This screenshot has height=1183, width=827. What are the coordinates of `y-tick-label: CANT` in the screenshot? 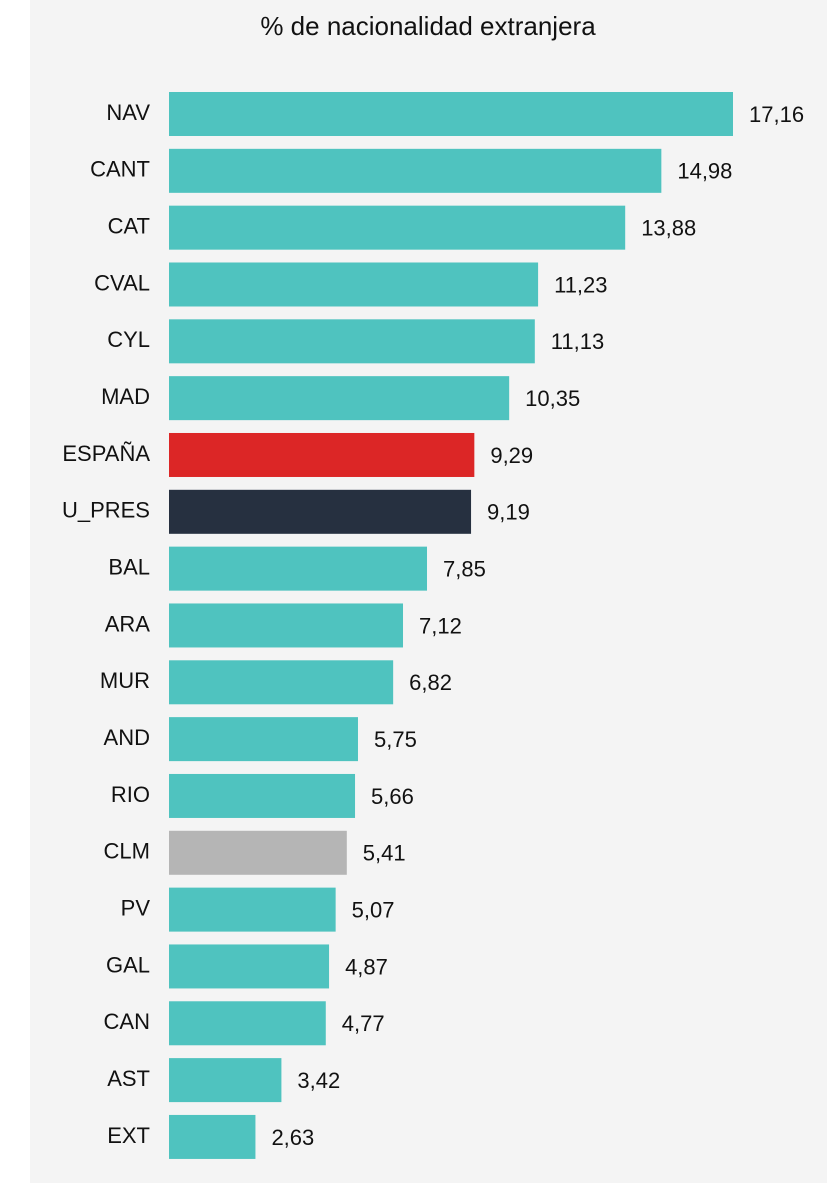 It's located at (120, 169).